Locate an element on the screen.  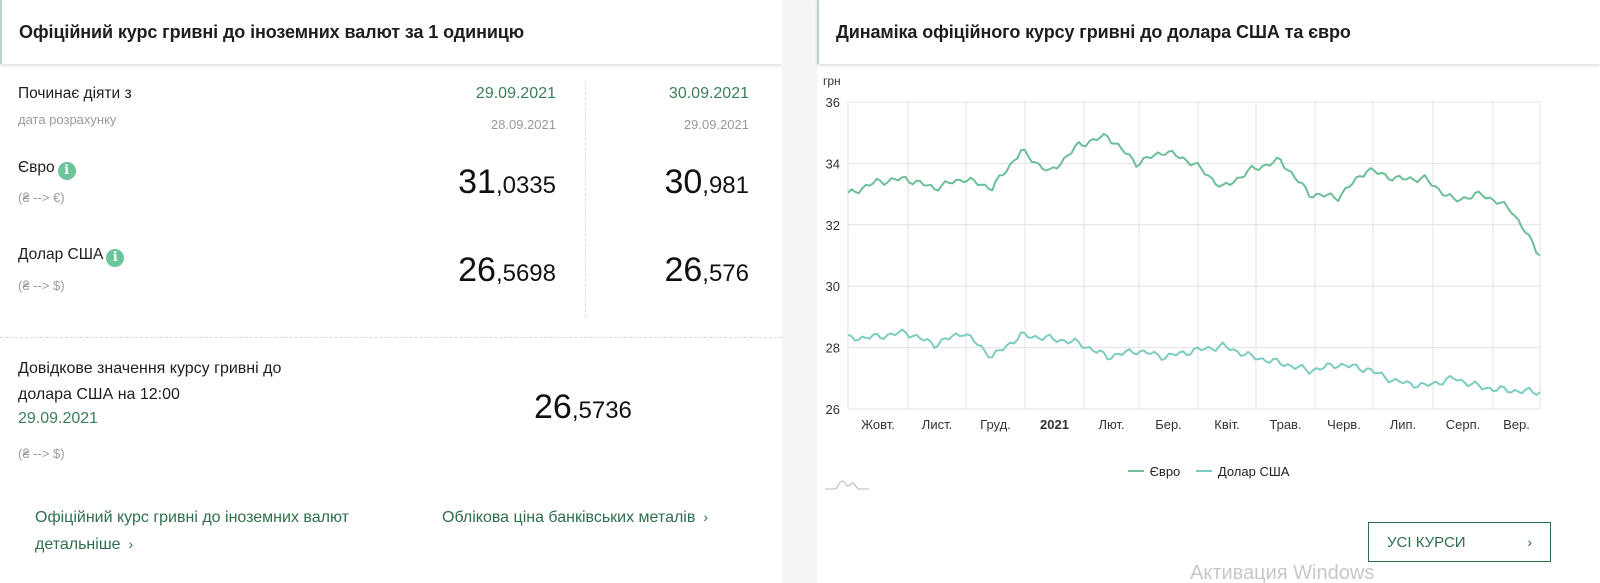
bank-metals-price-link: Облікова ціна банківських металів › is located at coordinates (575, 517).